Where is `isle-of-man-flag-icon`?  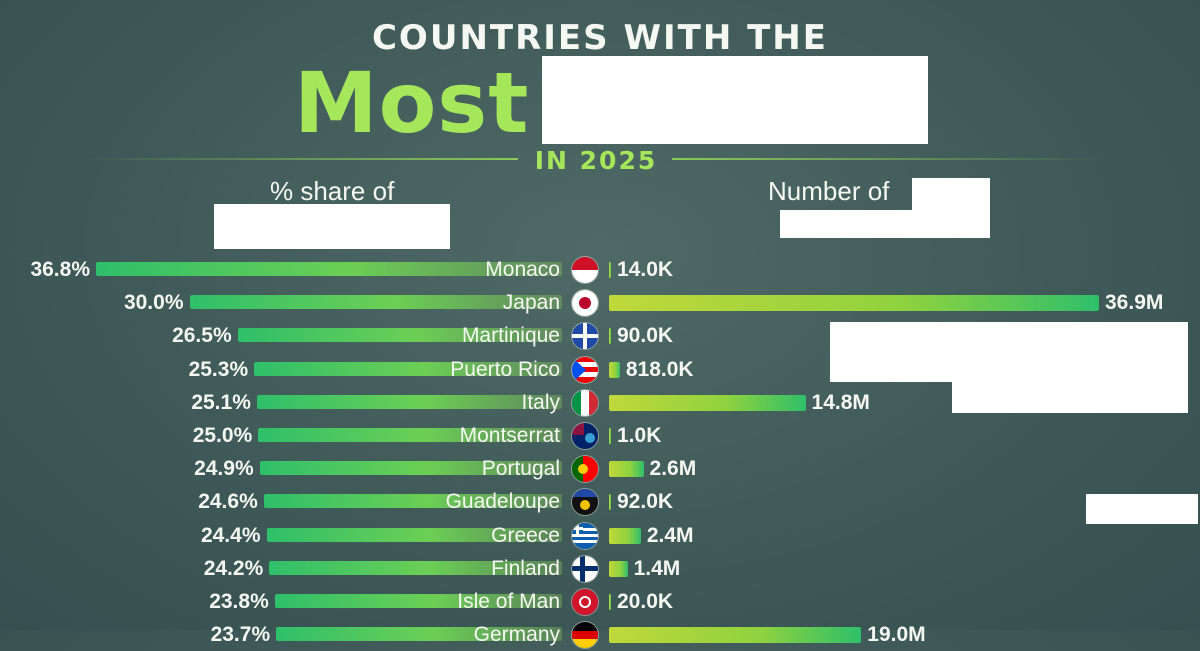 isle-of-man-flag-icon is located at coordinates (585, 602).